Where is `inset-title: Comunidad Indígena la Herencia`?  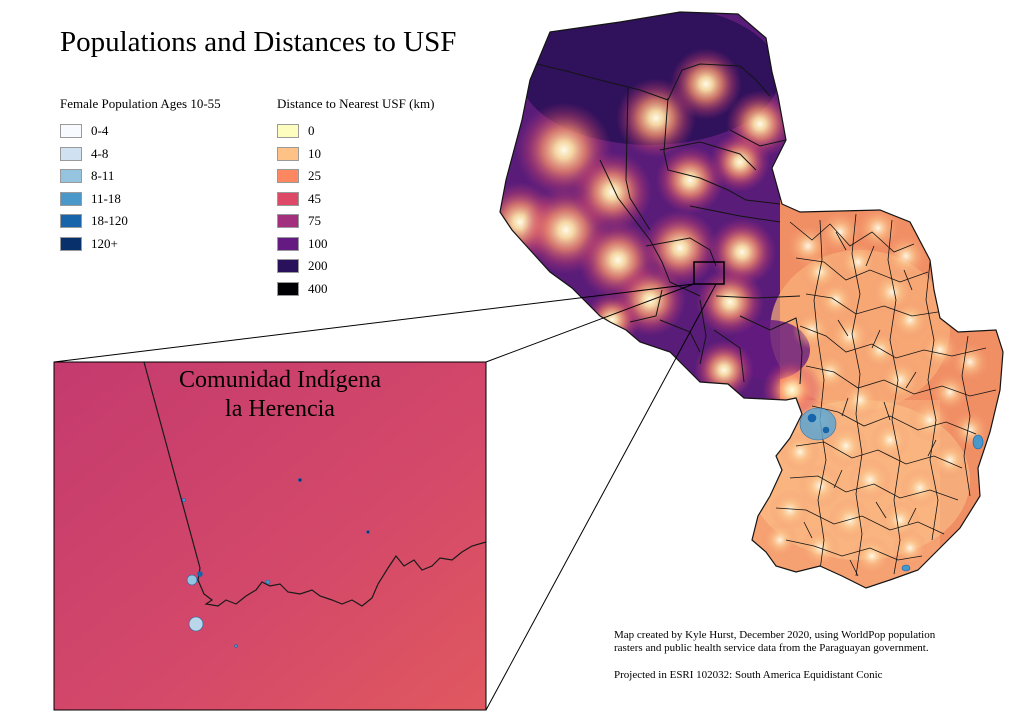
inset-title: Comunidad Indígena la Herencia is located at coordinates (280, 395).